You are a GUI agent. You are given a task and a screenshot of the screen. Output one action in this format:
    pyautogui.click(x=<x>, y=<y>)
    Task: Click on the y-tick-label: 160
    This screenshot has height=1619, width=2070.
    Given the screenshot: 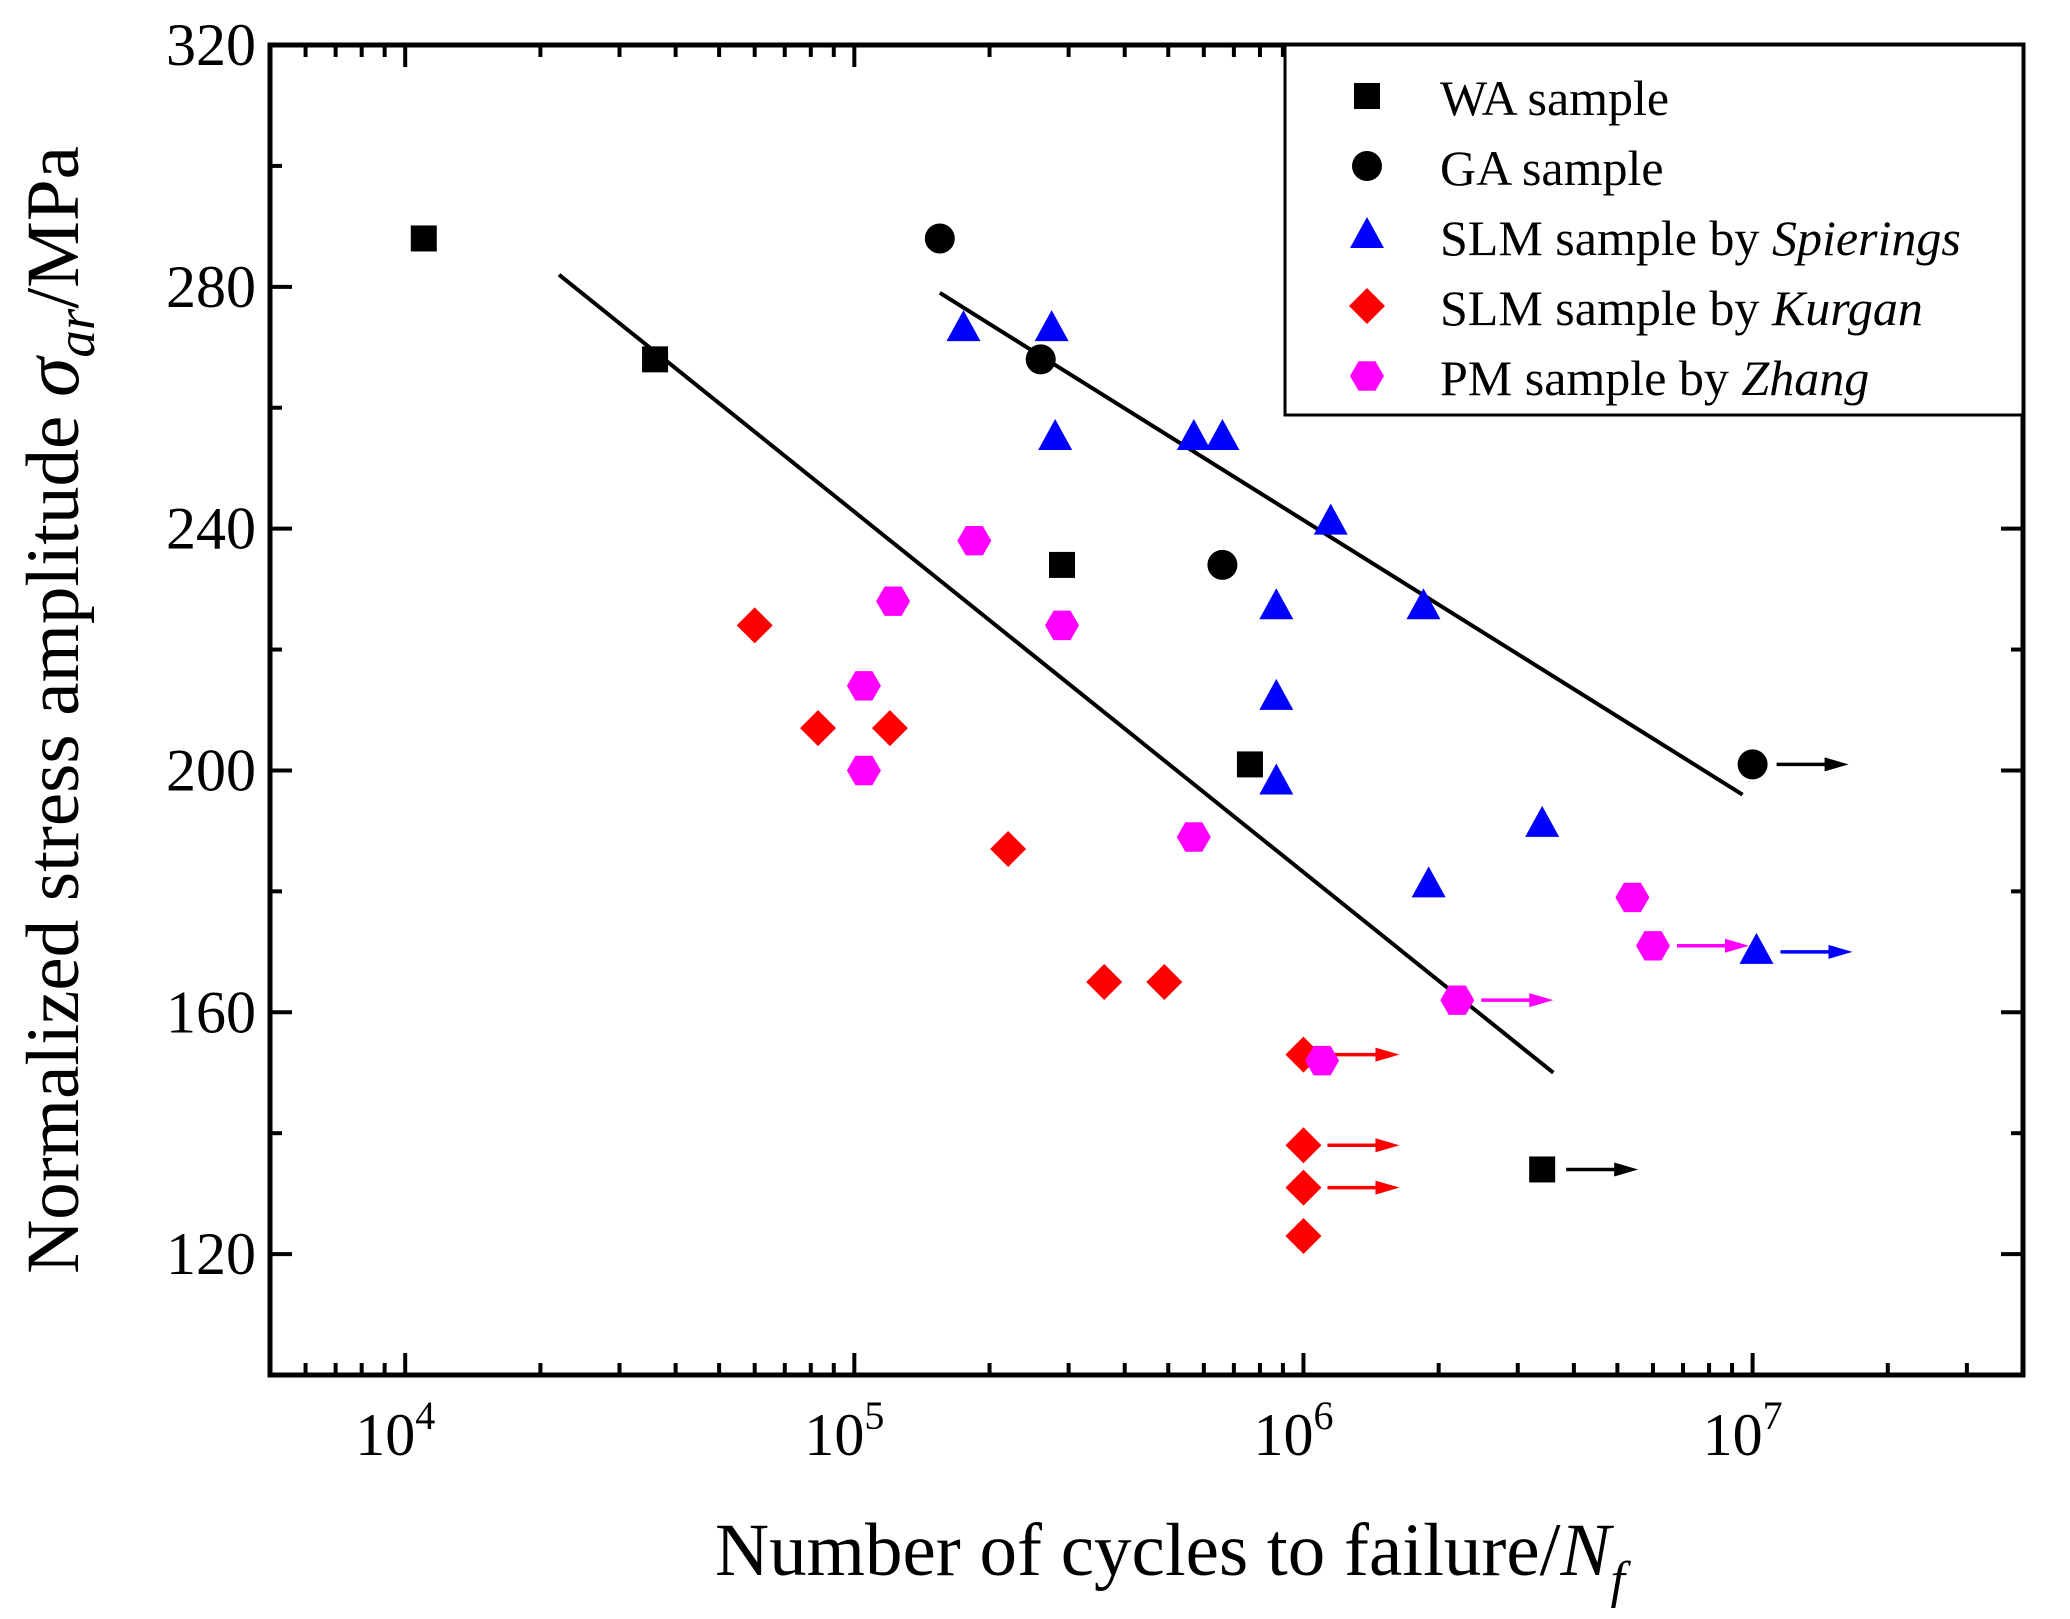 What is the action you would take?
    pyautogui.click(x=211, y=1012)
    